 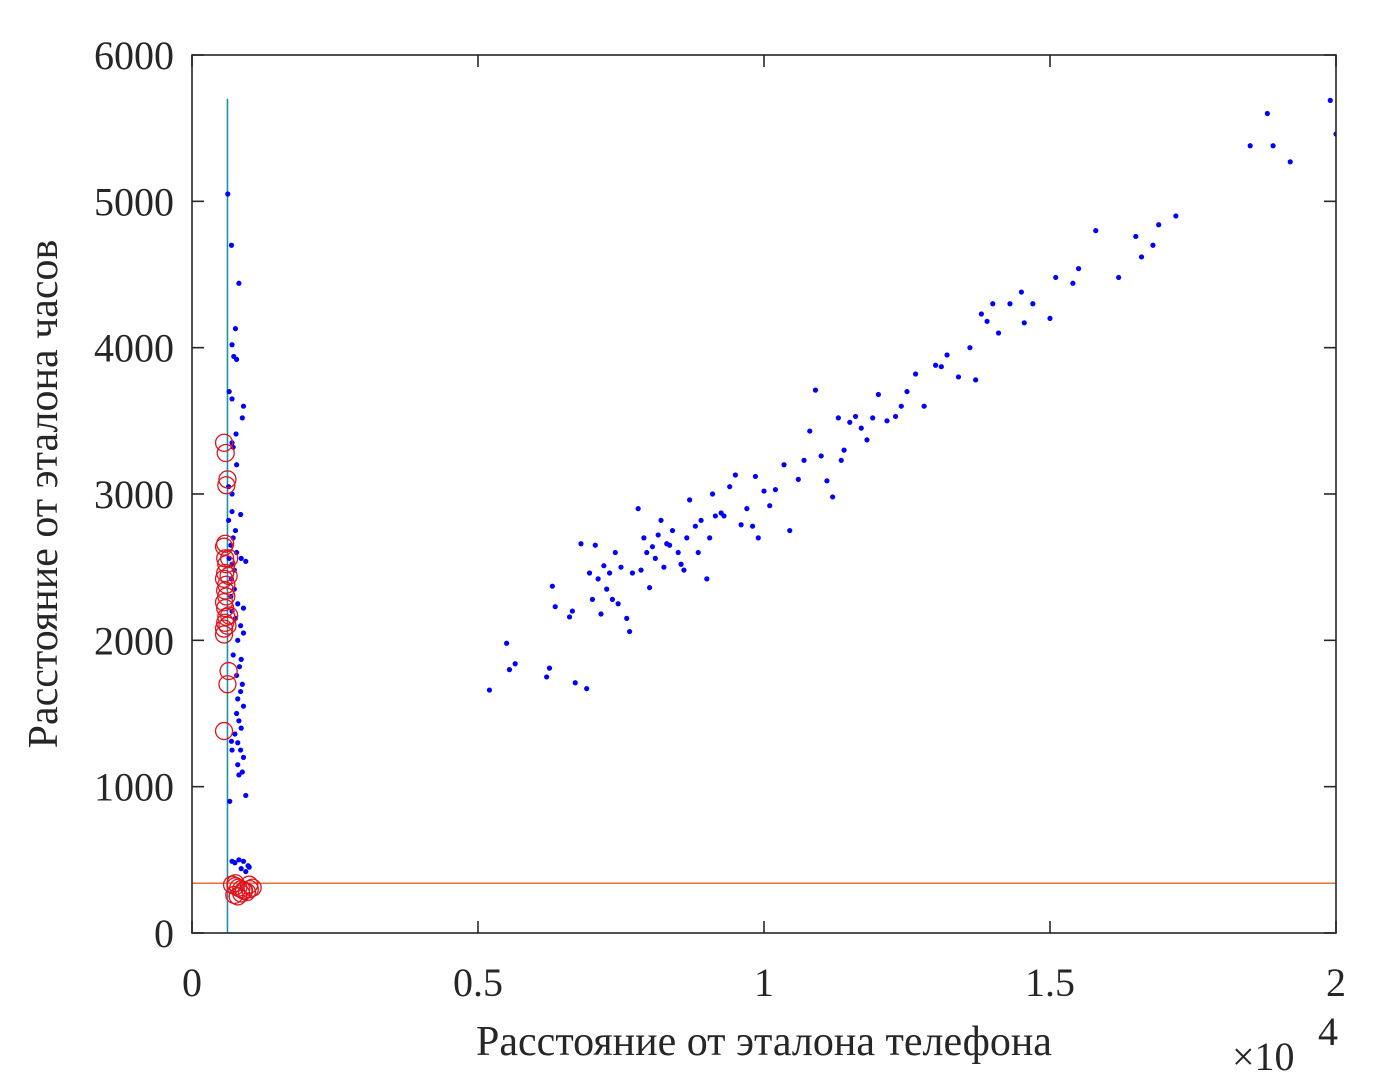 What do you see at coordinates (44, 494) in the screenshot?
I see `y-axis-title: Расстояние от эталона часов` at bounding box center [44, 494].